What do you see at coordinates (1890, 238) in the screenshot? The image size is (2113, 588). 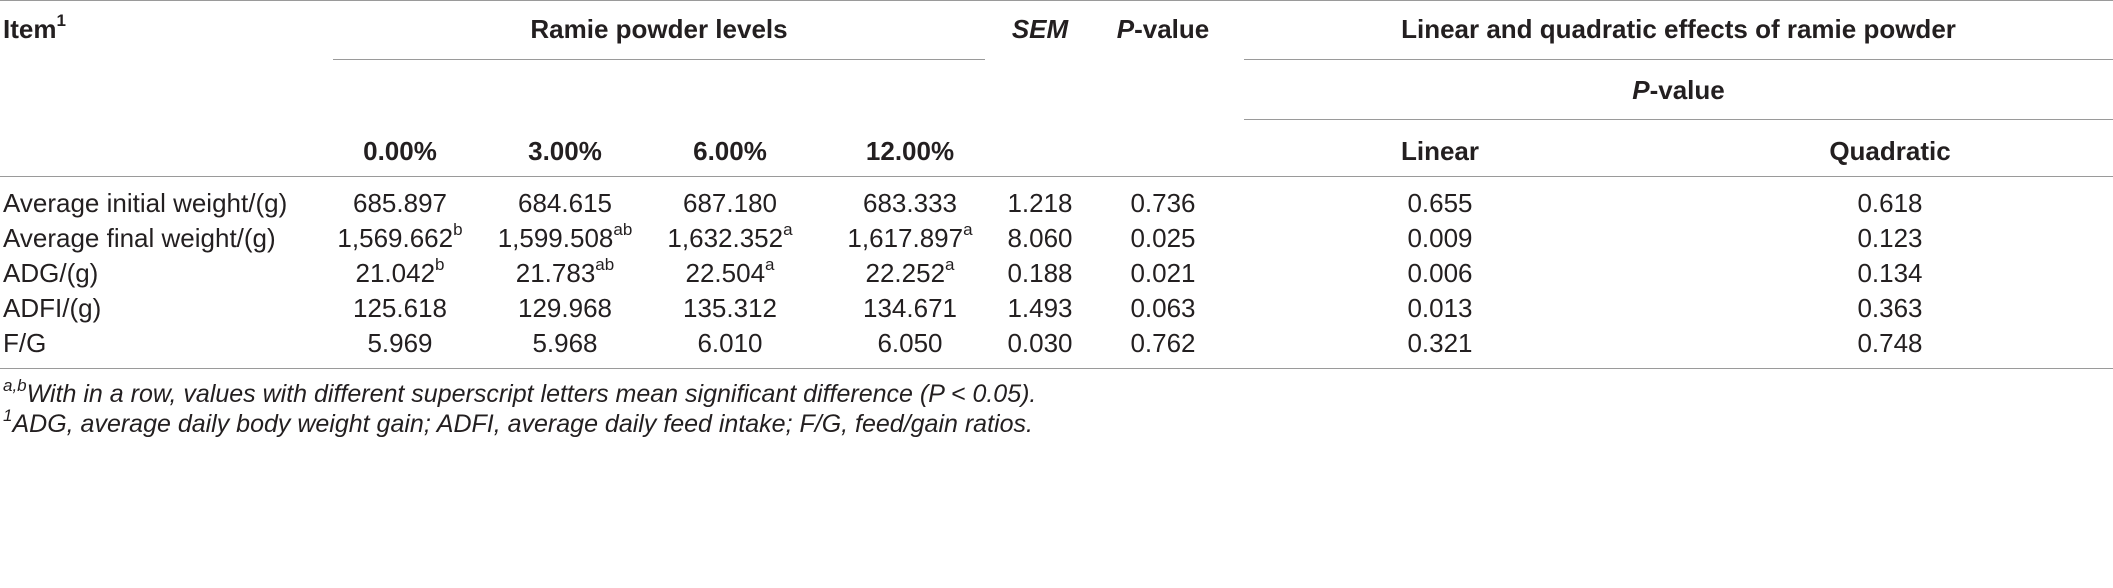 I see `quadratic-value-cell: 0.123` at bounding box center [1890, 238].